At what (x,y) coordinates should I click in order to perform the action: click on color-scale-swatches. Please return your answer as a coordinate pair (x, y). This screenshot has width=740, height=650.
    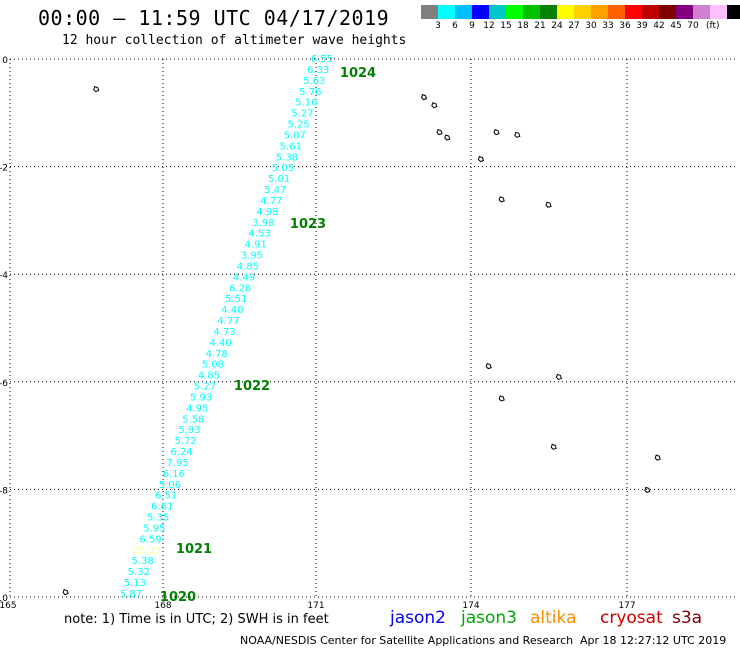
    Looking at the image, I should click on (580, 12).